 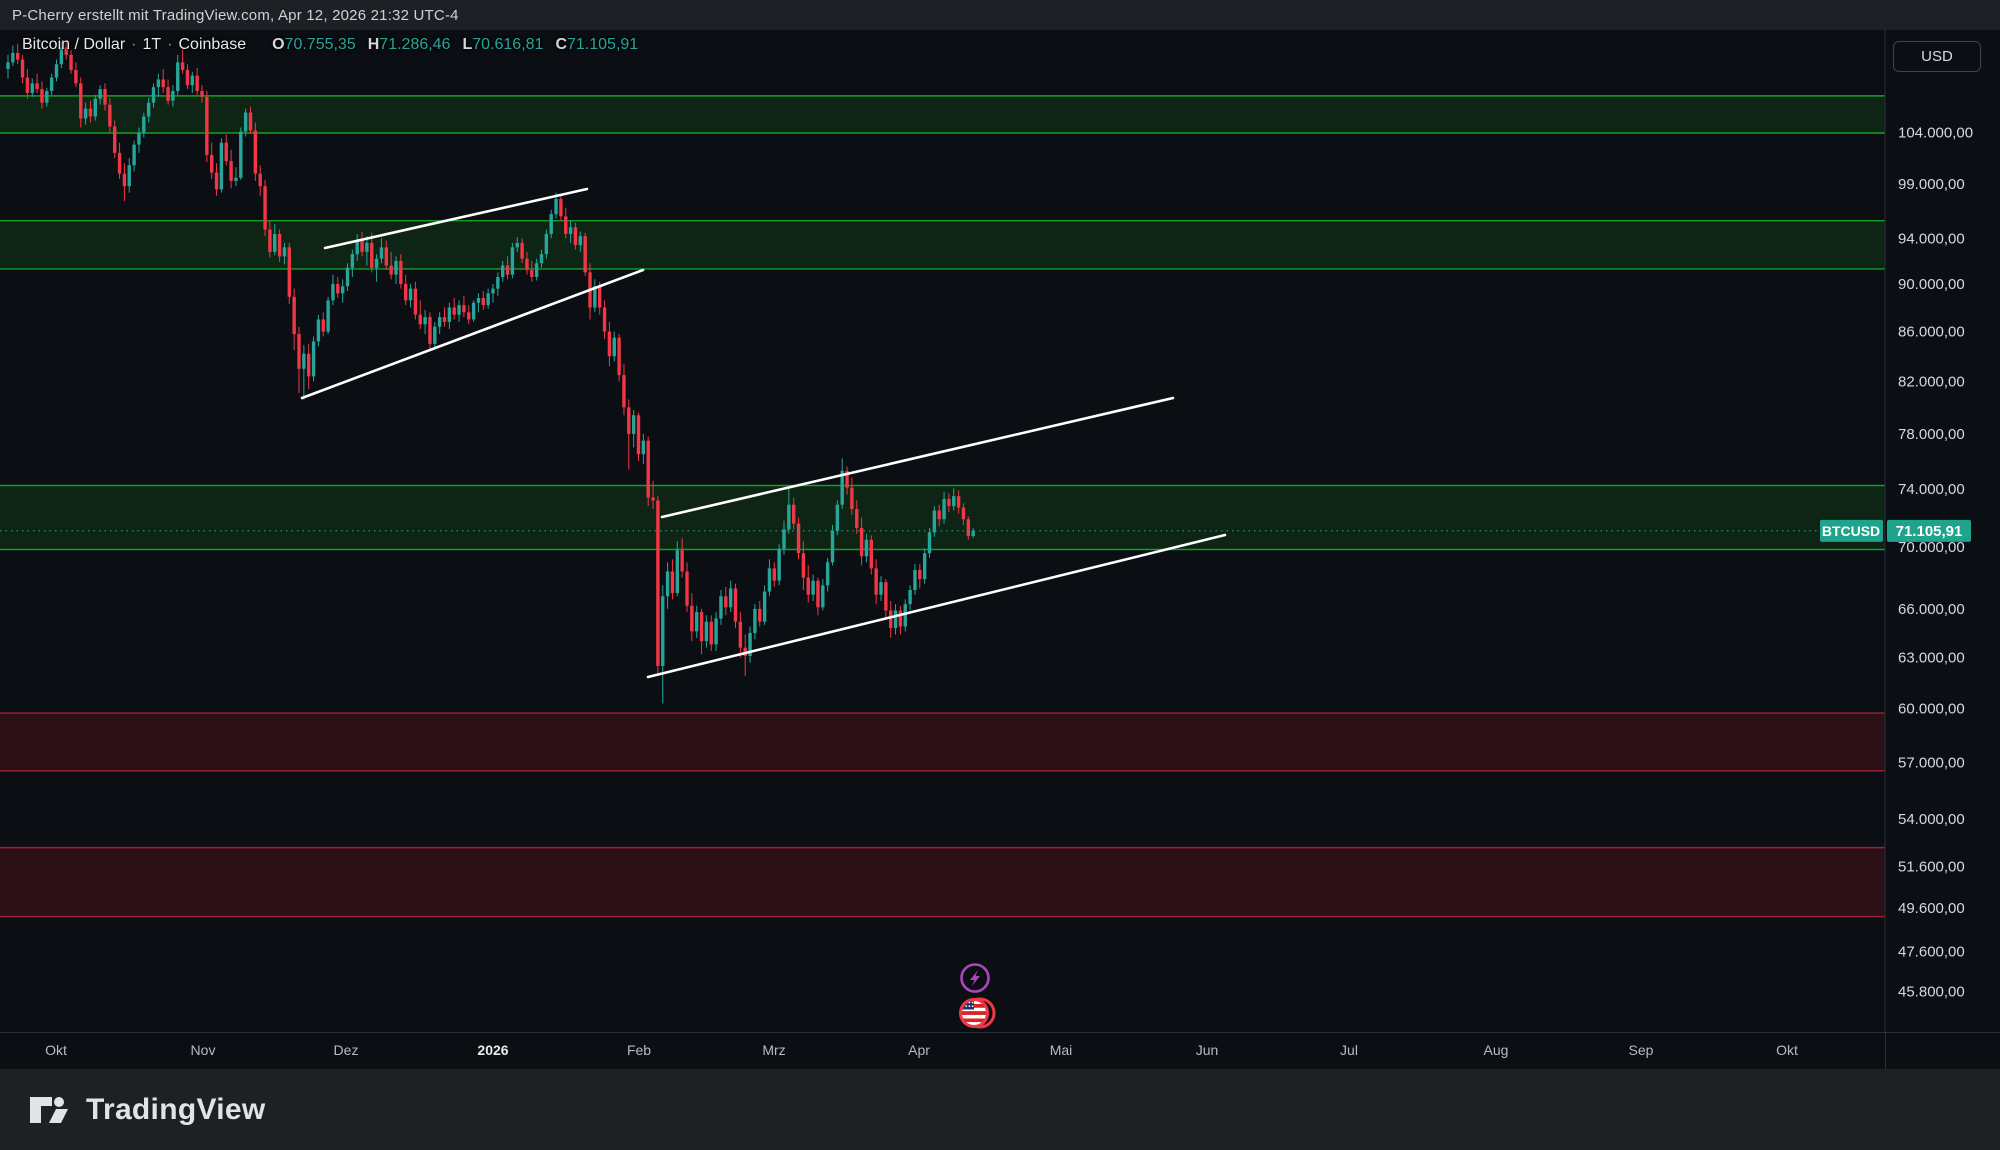 I want to click on channel-lower-trendline, so click(x=936, y=606).